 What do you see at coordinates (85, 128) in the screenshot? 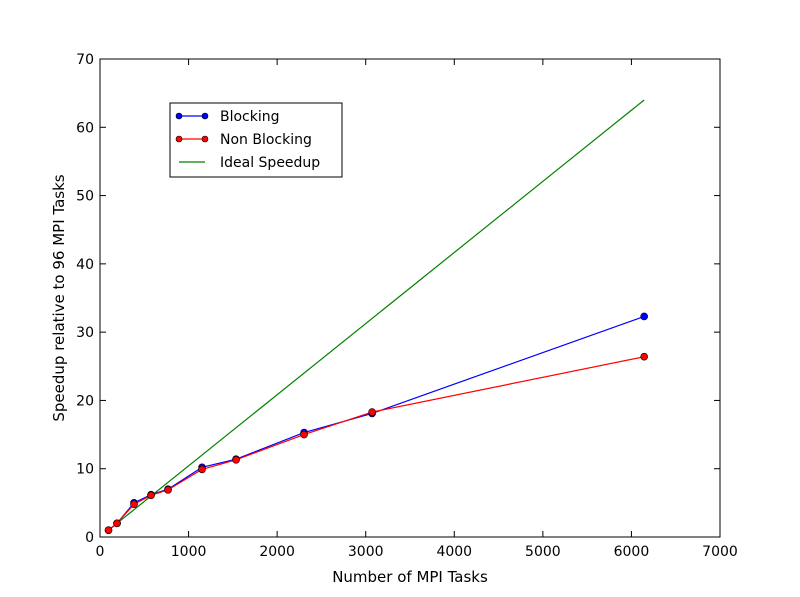
I see `y-tick-label: 60` at bounding box center [85, 128].